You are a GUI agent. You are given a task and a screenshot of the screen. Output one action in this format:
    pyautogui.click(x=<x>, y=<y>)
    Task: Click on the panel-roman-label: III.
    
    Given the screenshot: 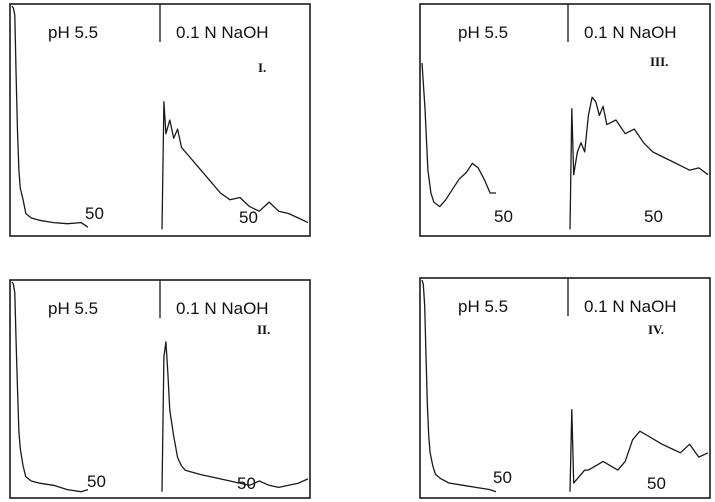 What is the action you would take?
    pyautogui.click(x=659, y=61)
    